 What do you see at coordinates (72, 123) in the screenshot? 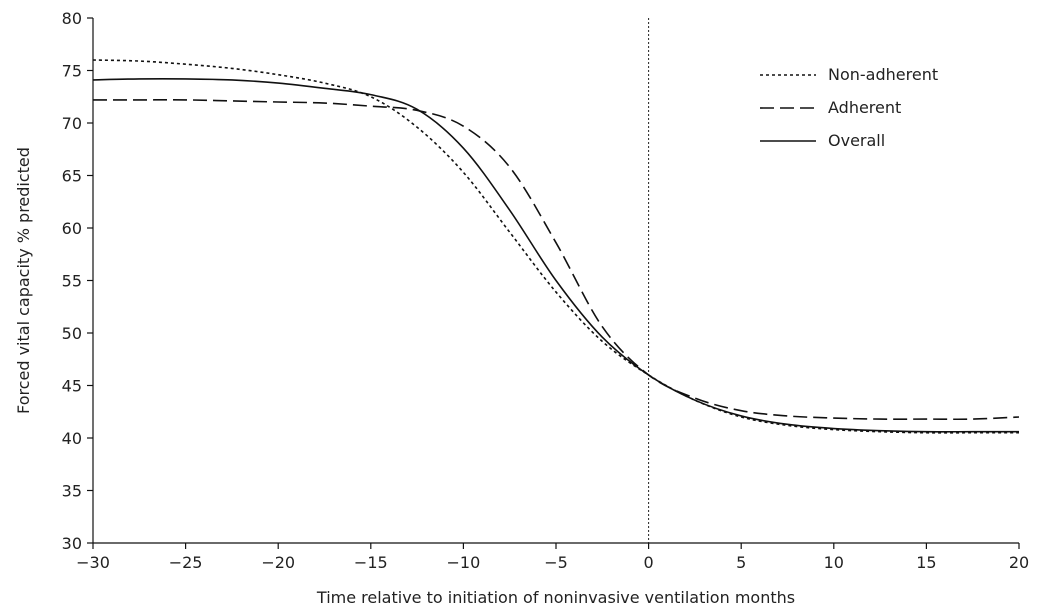
I see `y-tick-label: 70` at bounding box center [72, 123].